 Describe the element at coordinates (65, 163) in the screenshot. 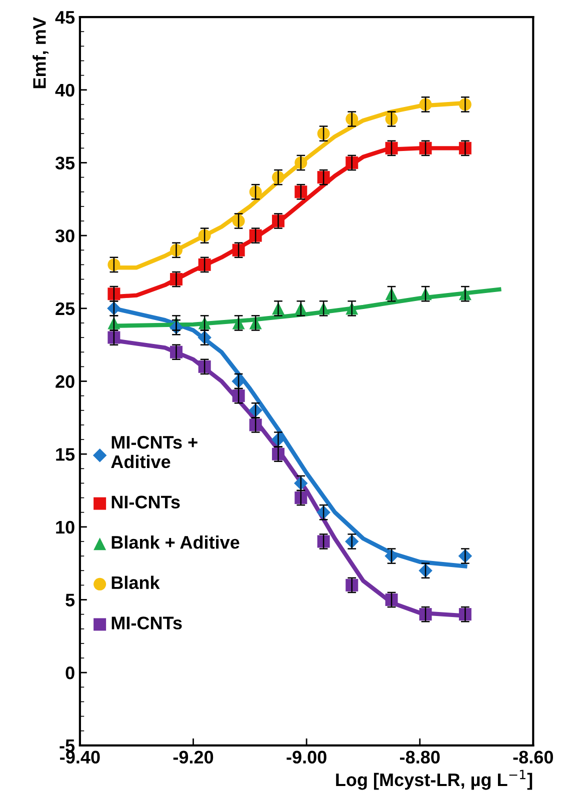

I see `y-tick-label: 35` at that location.